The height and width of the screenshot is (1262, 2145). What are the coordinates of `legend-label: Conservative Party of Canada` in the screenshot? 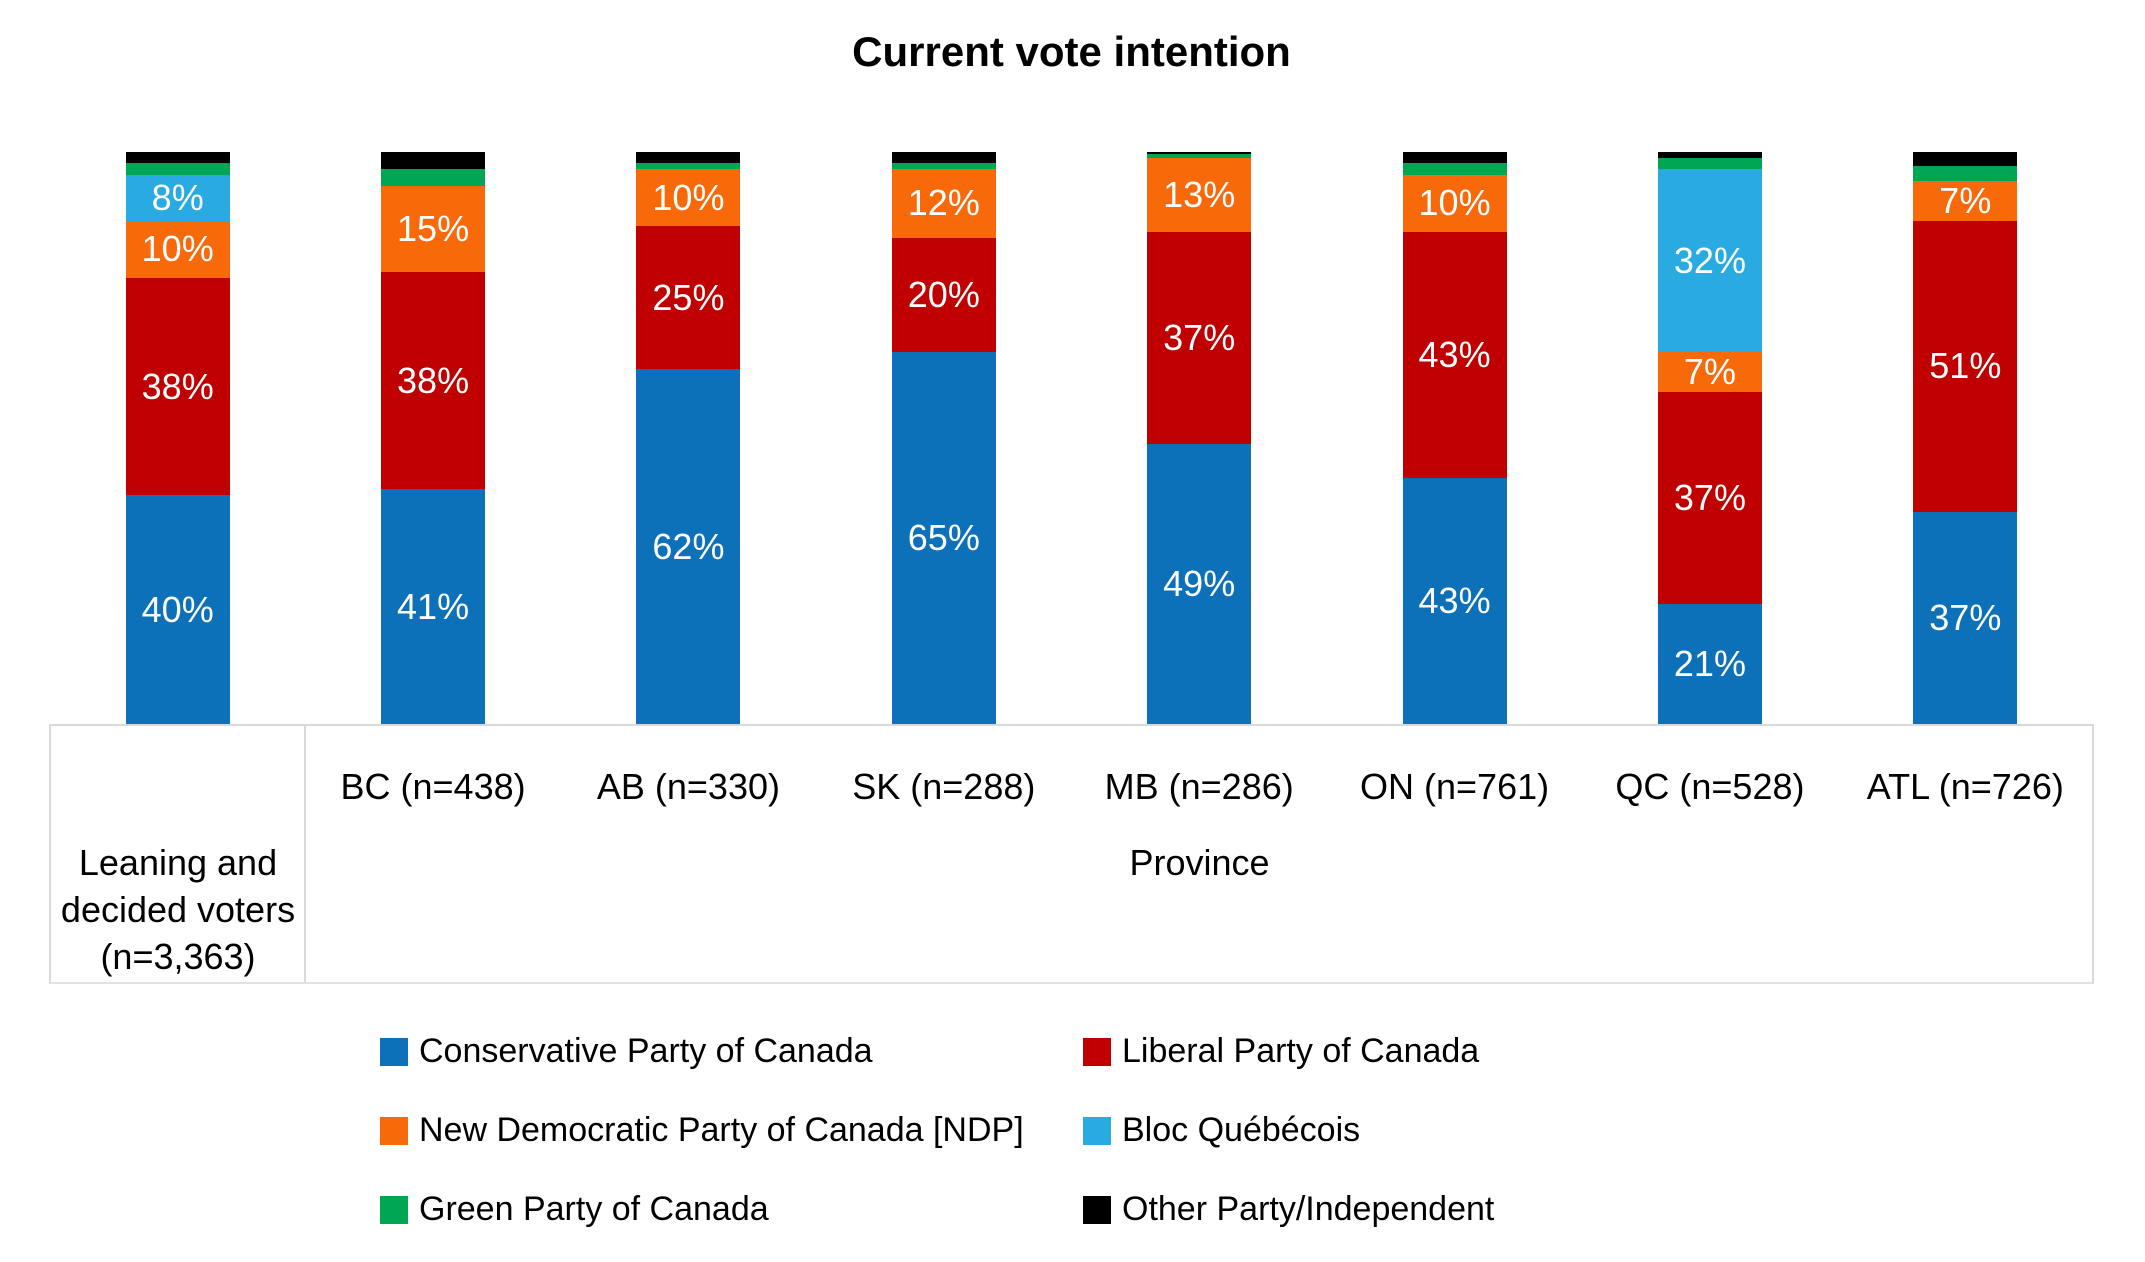 It's located at (646, 1051).